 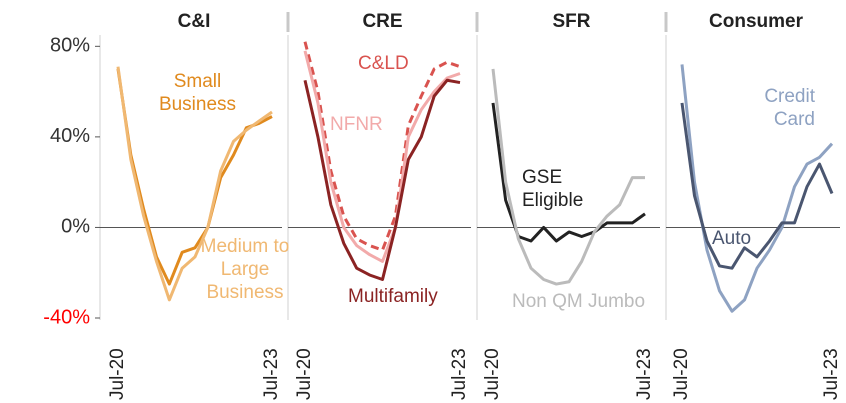 What do you see at coordinates (553, 189) in the screenshot?
I see `series-label: GSE Eligible` at bounding box center [553, 189].